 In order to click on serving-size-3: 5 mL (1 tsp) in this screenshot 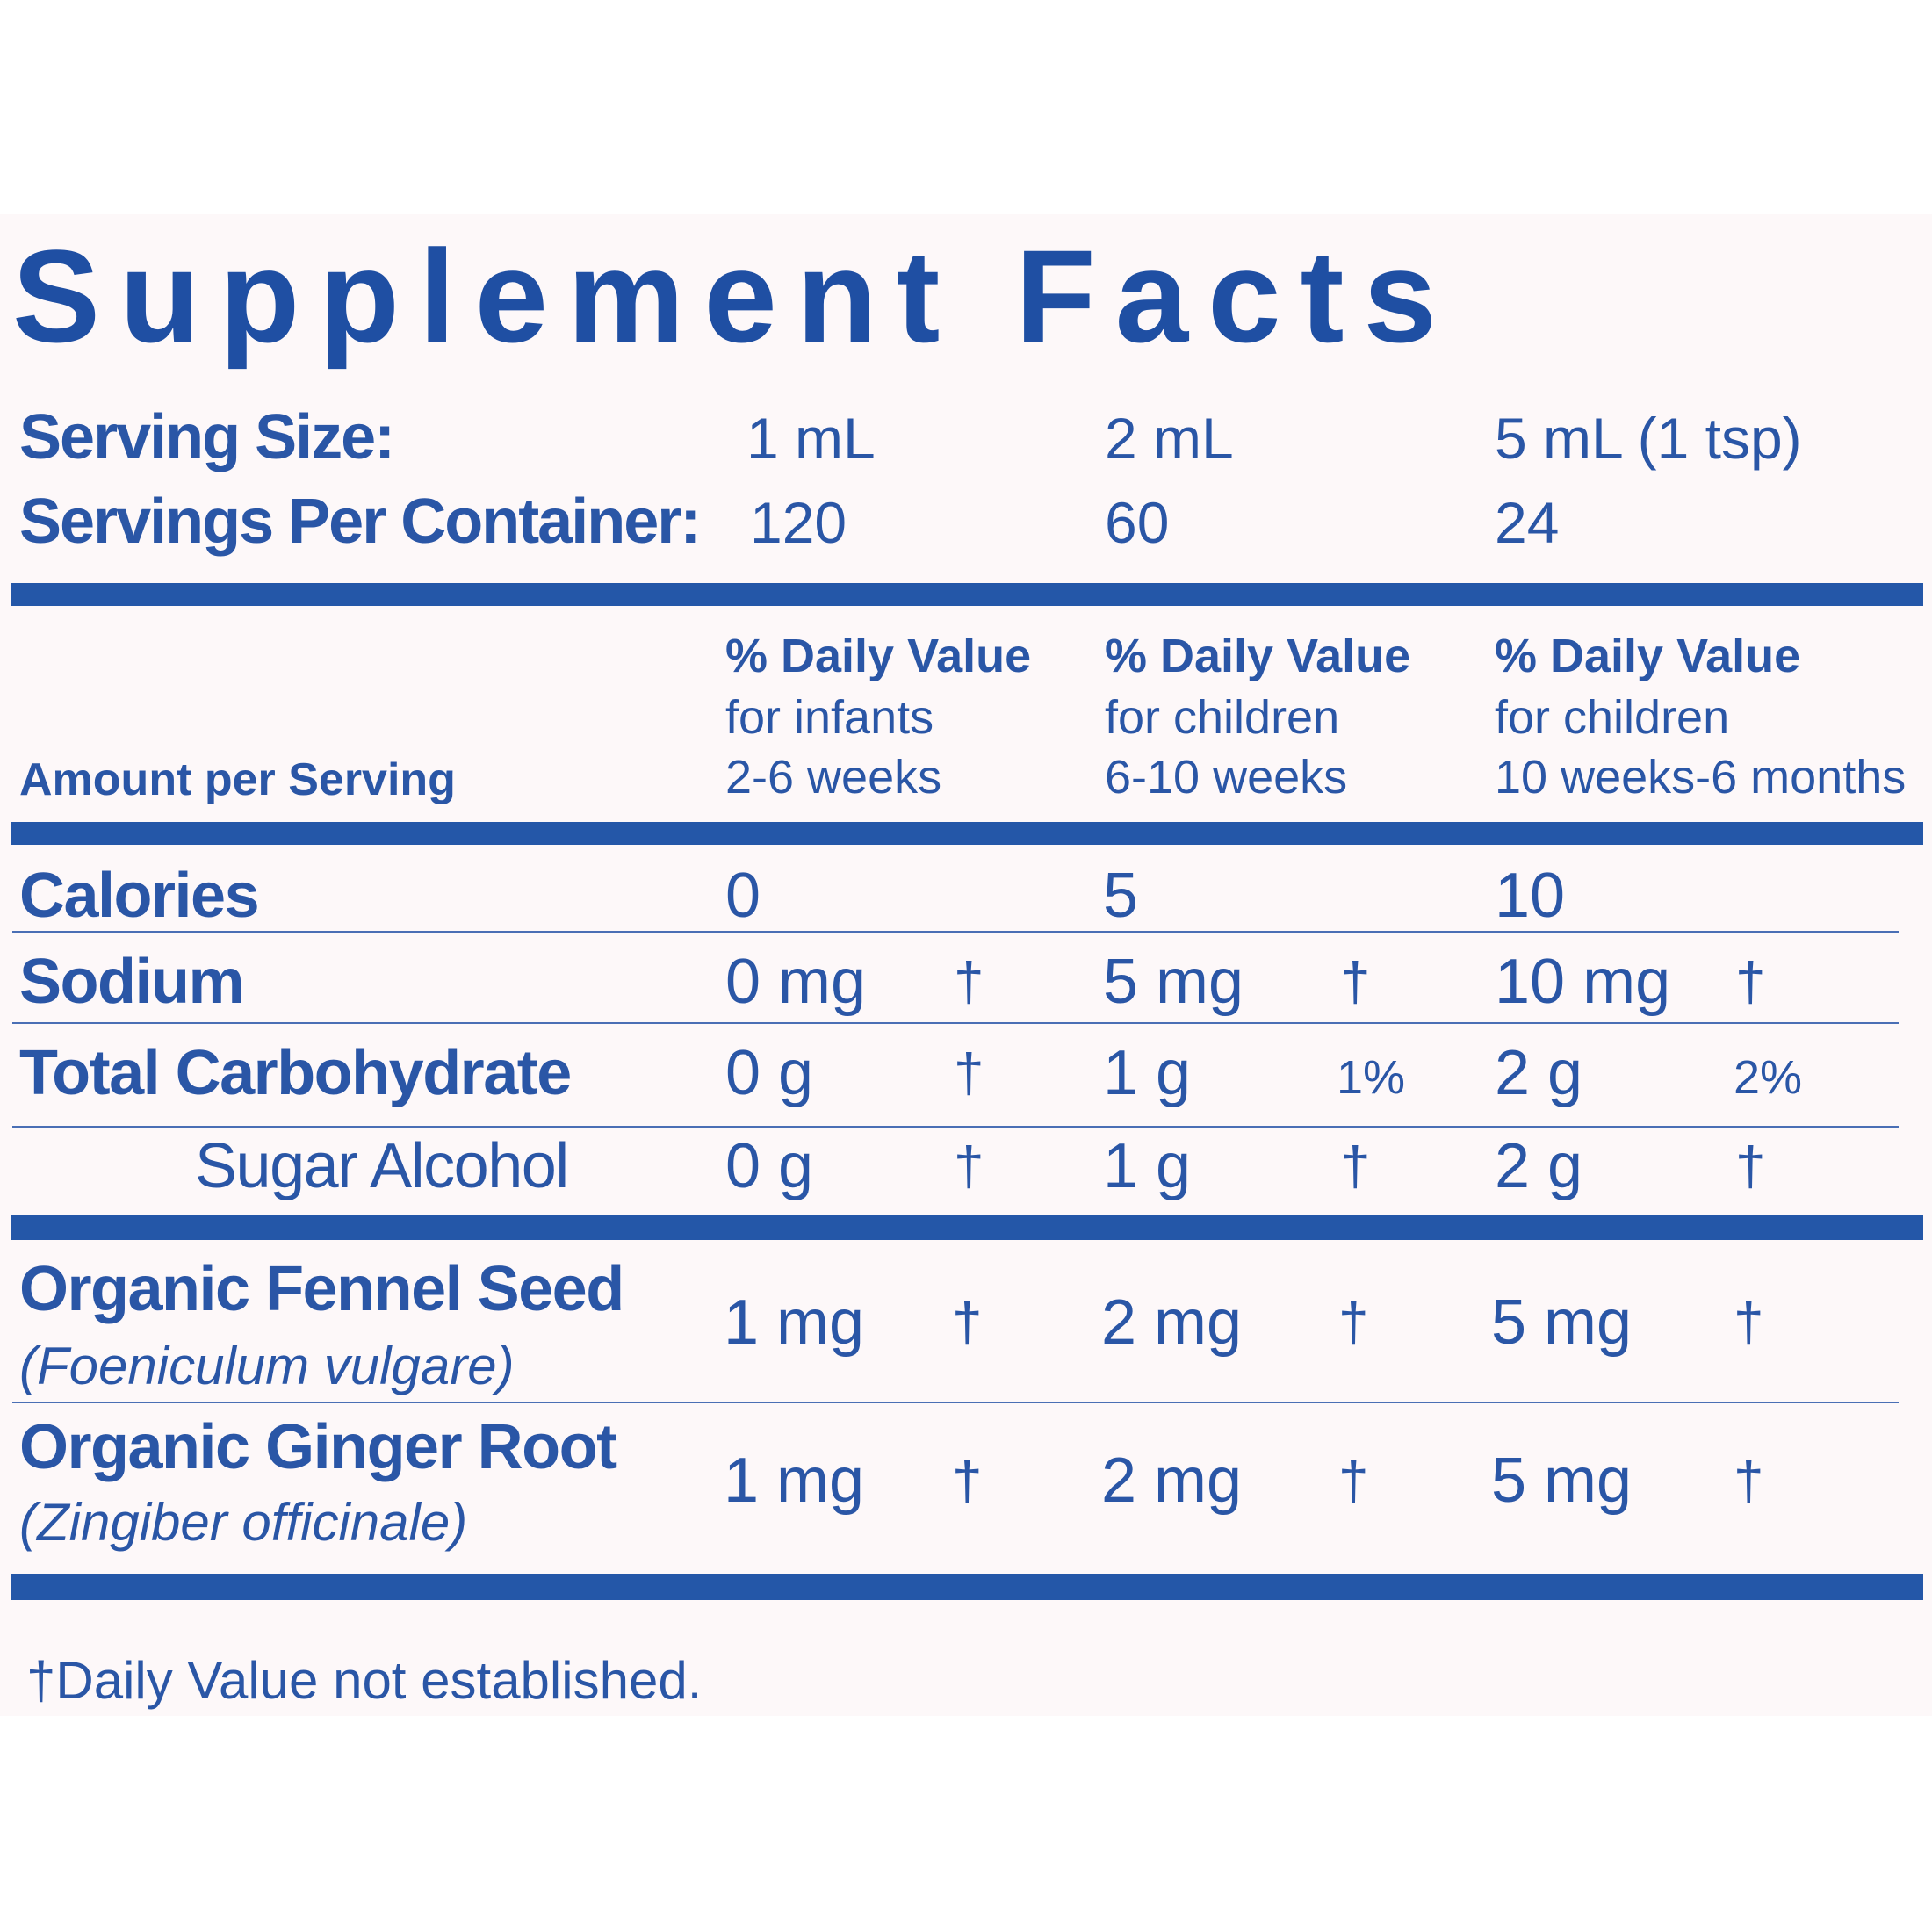, I will do `click(1649, 438)`.